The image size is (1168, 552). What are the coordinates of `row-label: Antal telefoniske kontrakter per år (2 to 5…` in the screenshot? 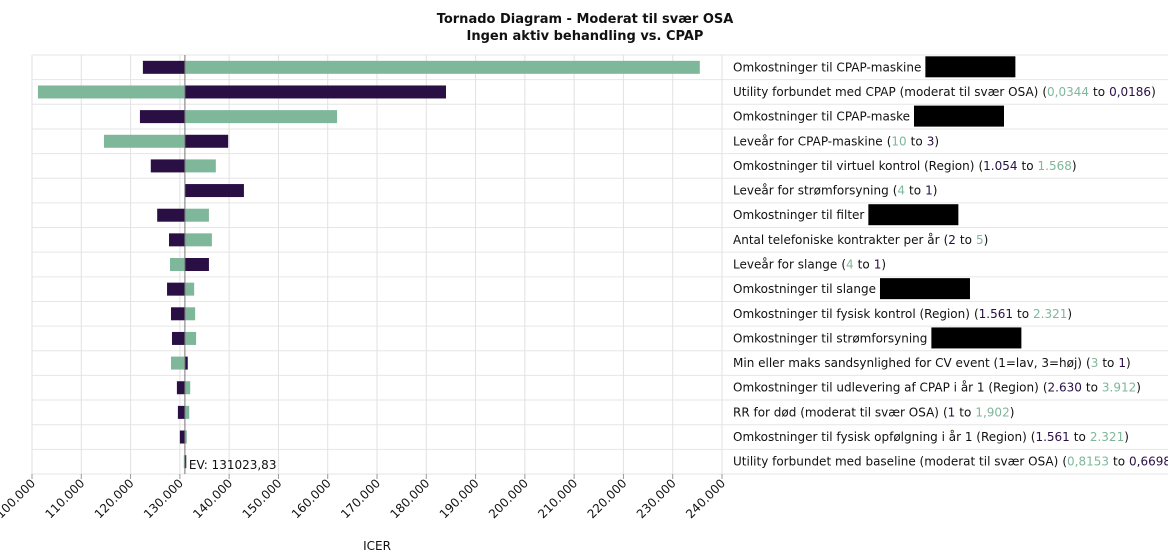 It's located at (860, 240).